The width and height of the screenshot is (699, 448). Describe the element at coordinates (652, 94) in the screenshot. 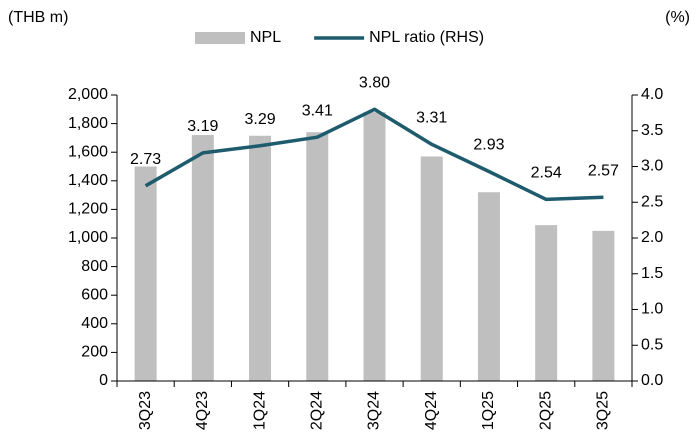

I see `y2-tick-label: 4.0` at that location.